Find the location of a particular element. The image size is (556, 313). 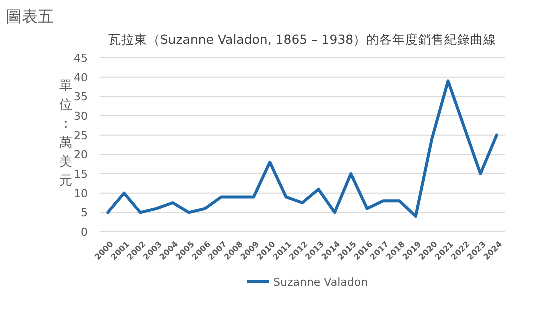

y-tick-label: 10 is located at coordinates (81, 193).